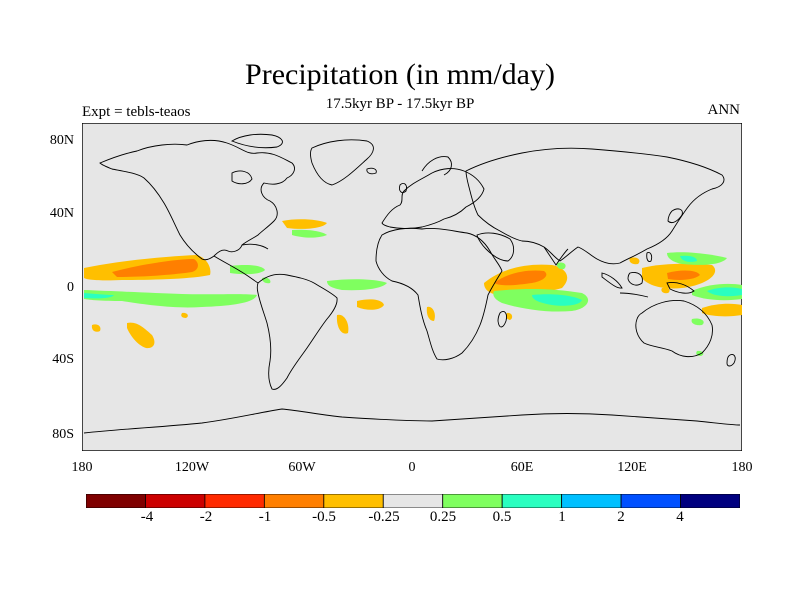  Describe the element at coordinates (309, 233) in the screenshot. I see `anomaly-atlantic-green-n` at that location.